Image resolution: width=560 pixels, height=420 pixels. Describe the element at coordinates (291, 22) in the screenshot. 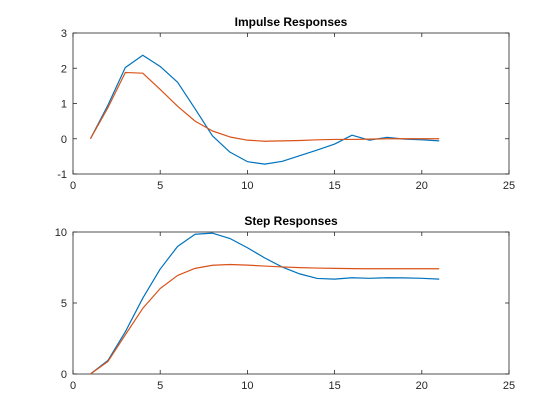

I see `chart-title: Impulse Responses` at that location.